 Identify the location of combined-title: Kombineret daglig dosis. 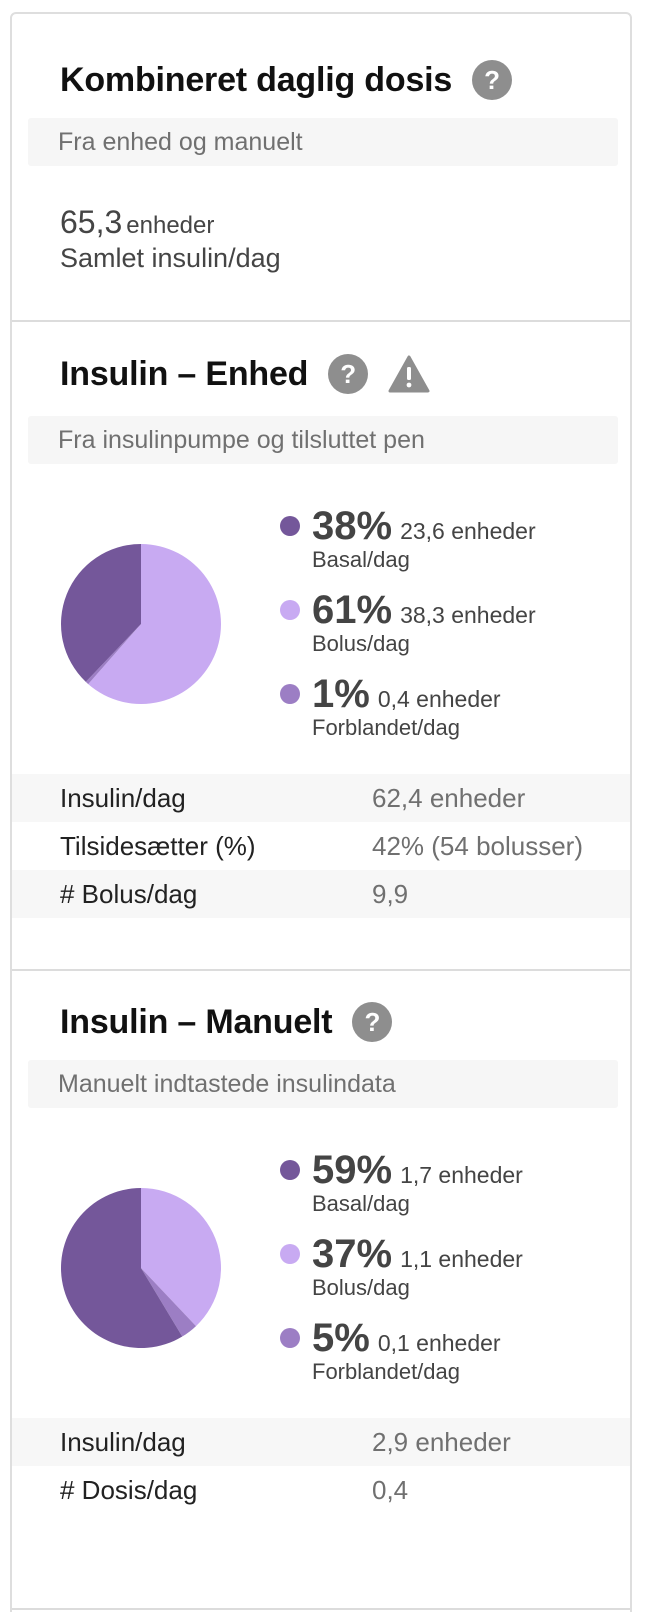
(256, 79).